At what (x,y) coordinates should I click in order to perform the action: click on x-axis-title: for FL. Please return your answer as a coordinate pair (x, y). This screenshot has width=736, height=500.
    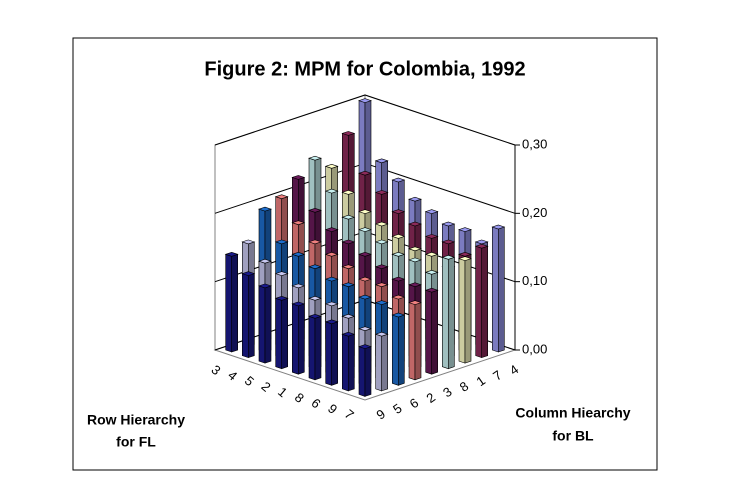
    Looking at the image, I should click on (136, 442).